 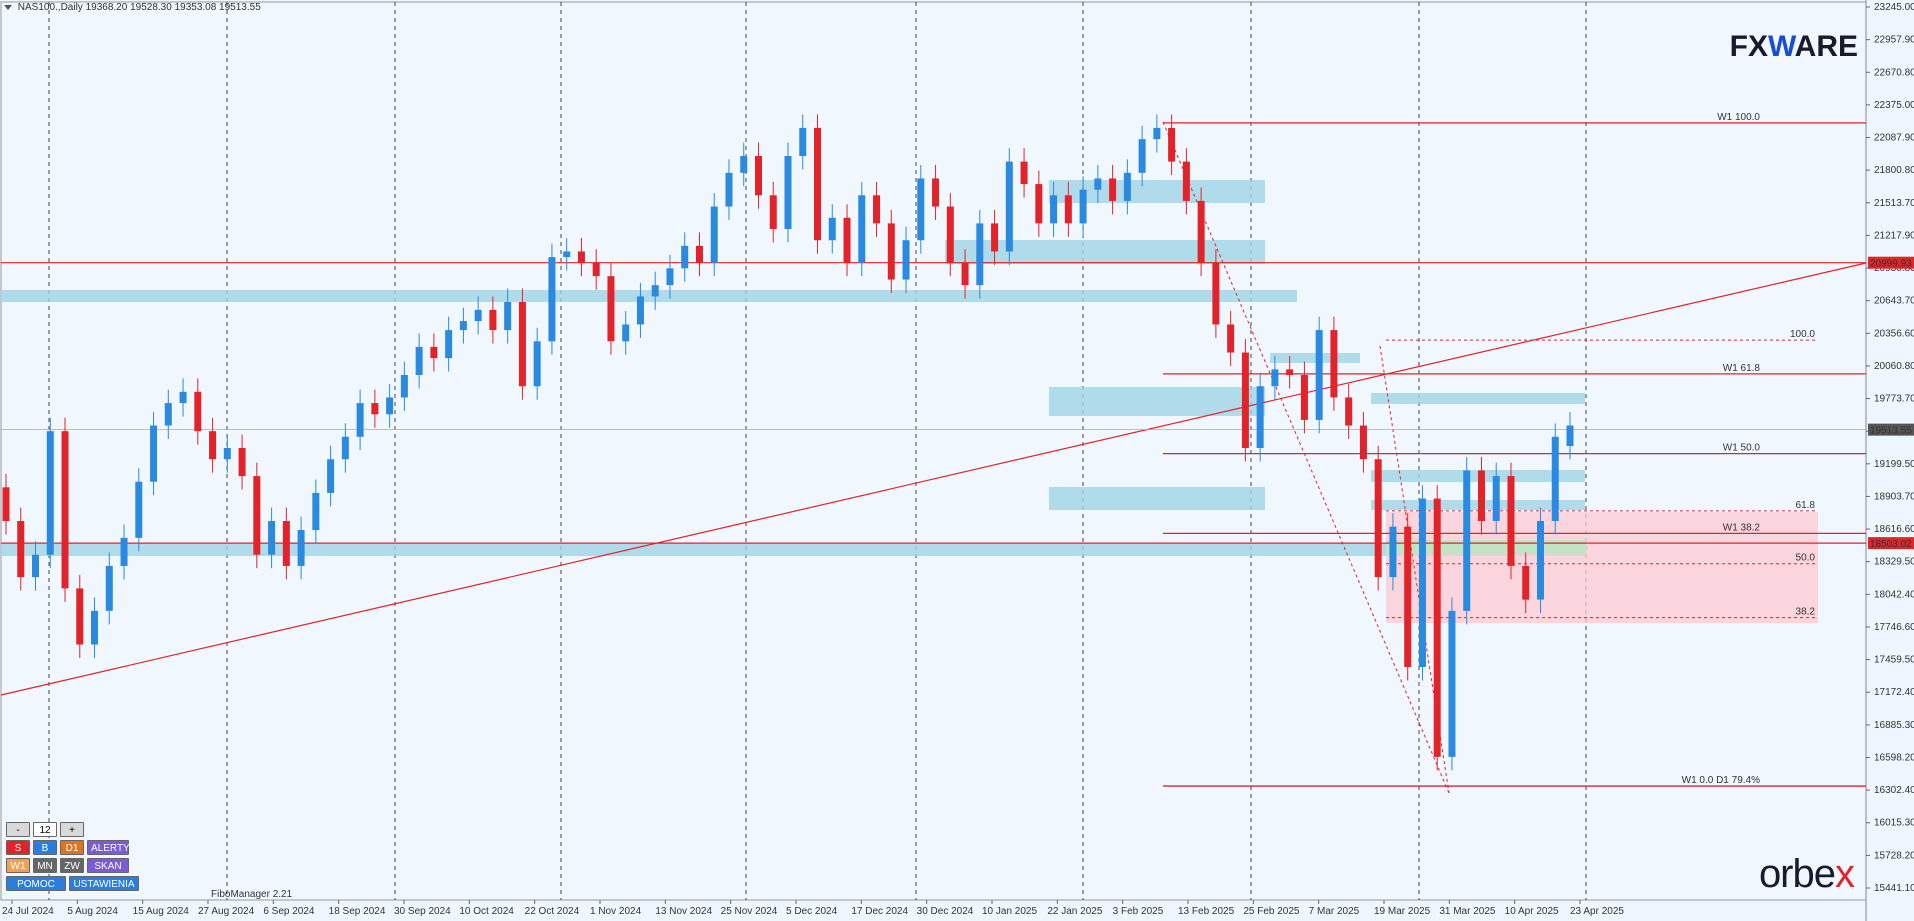 I want to click on plus-button: +, so click(x=72, y=829).